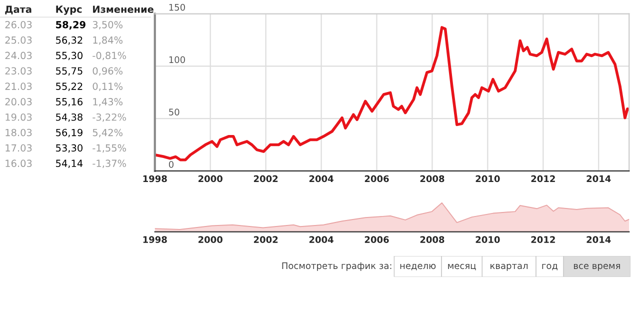  What do you see at coordinates (509, 267) in the screenshot?
I see `text: квартал` at bounding box center [509, 267].